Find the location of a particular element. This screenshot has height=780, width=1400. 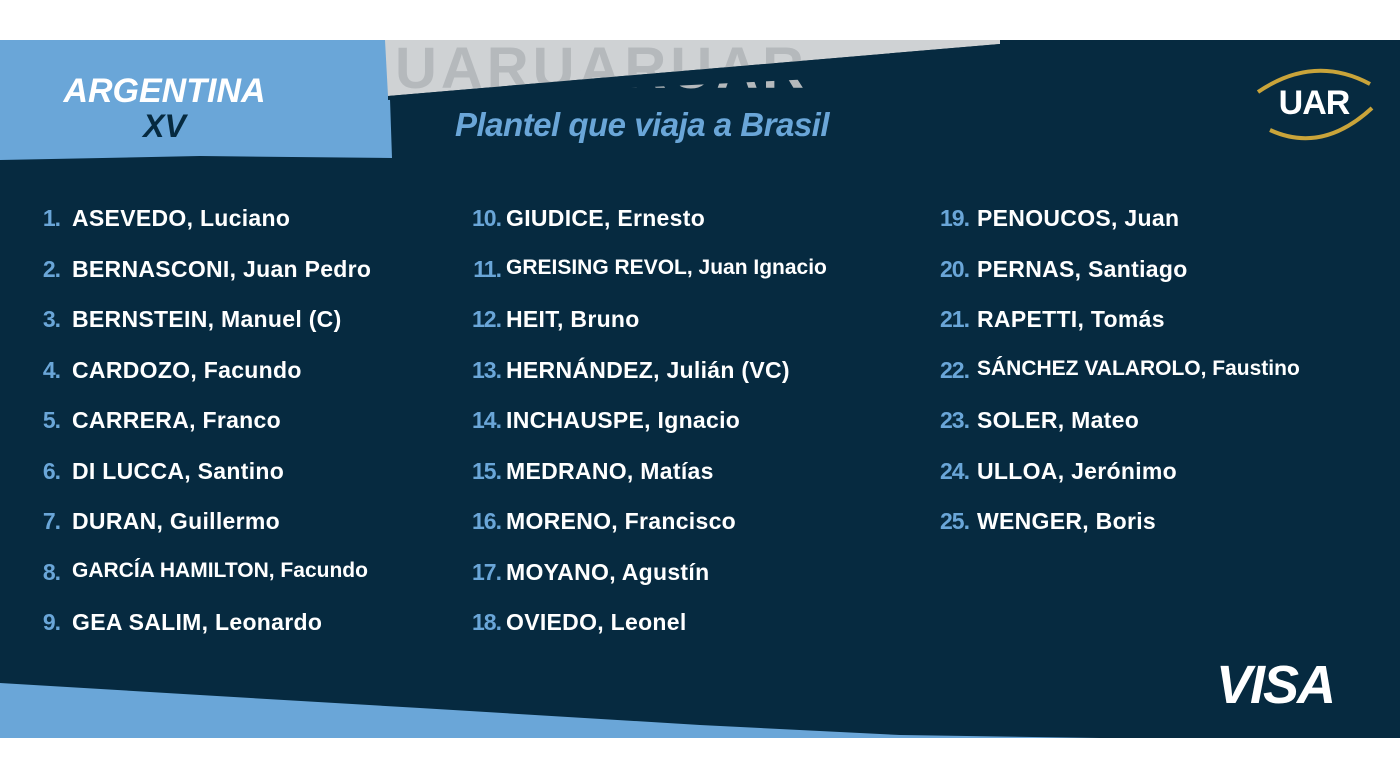

player-number: 22. is located at coordinates (955, 369).